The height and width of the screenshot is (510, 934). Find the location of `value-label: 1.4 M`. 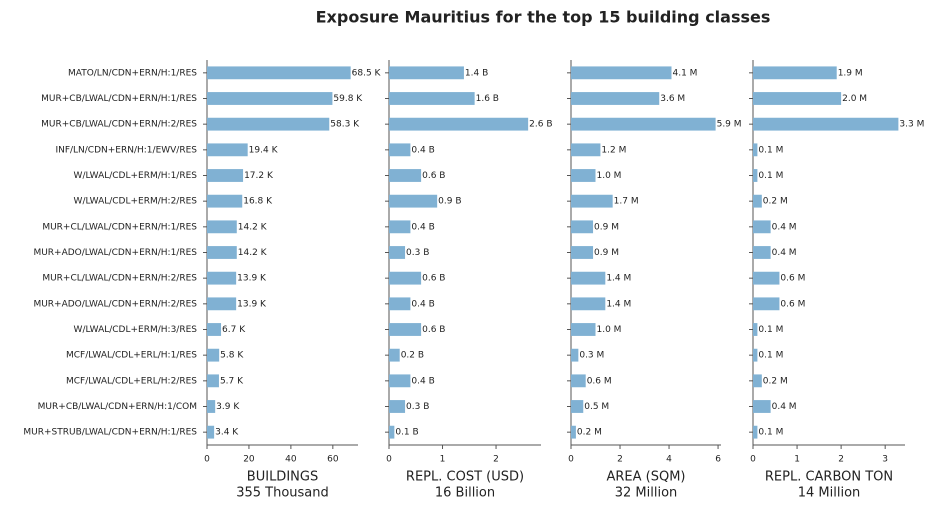

value-label: 1.4 M is located at coordinates (618, 304).